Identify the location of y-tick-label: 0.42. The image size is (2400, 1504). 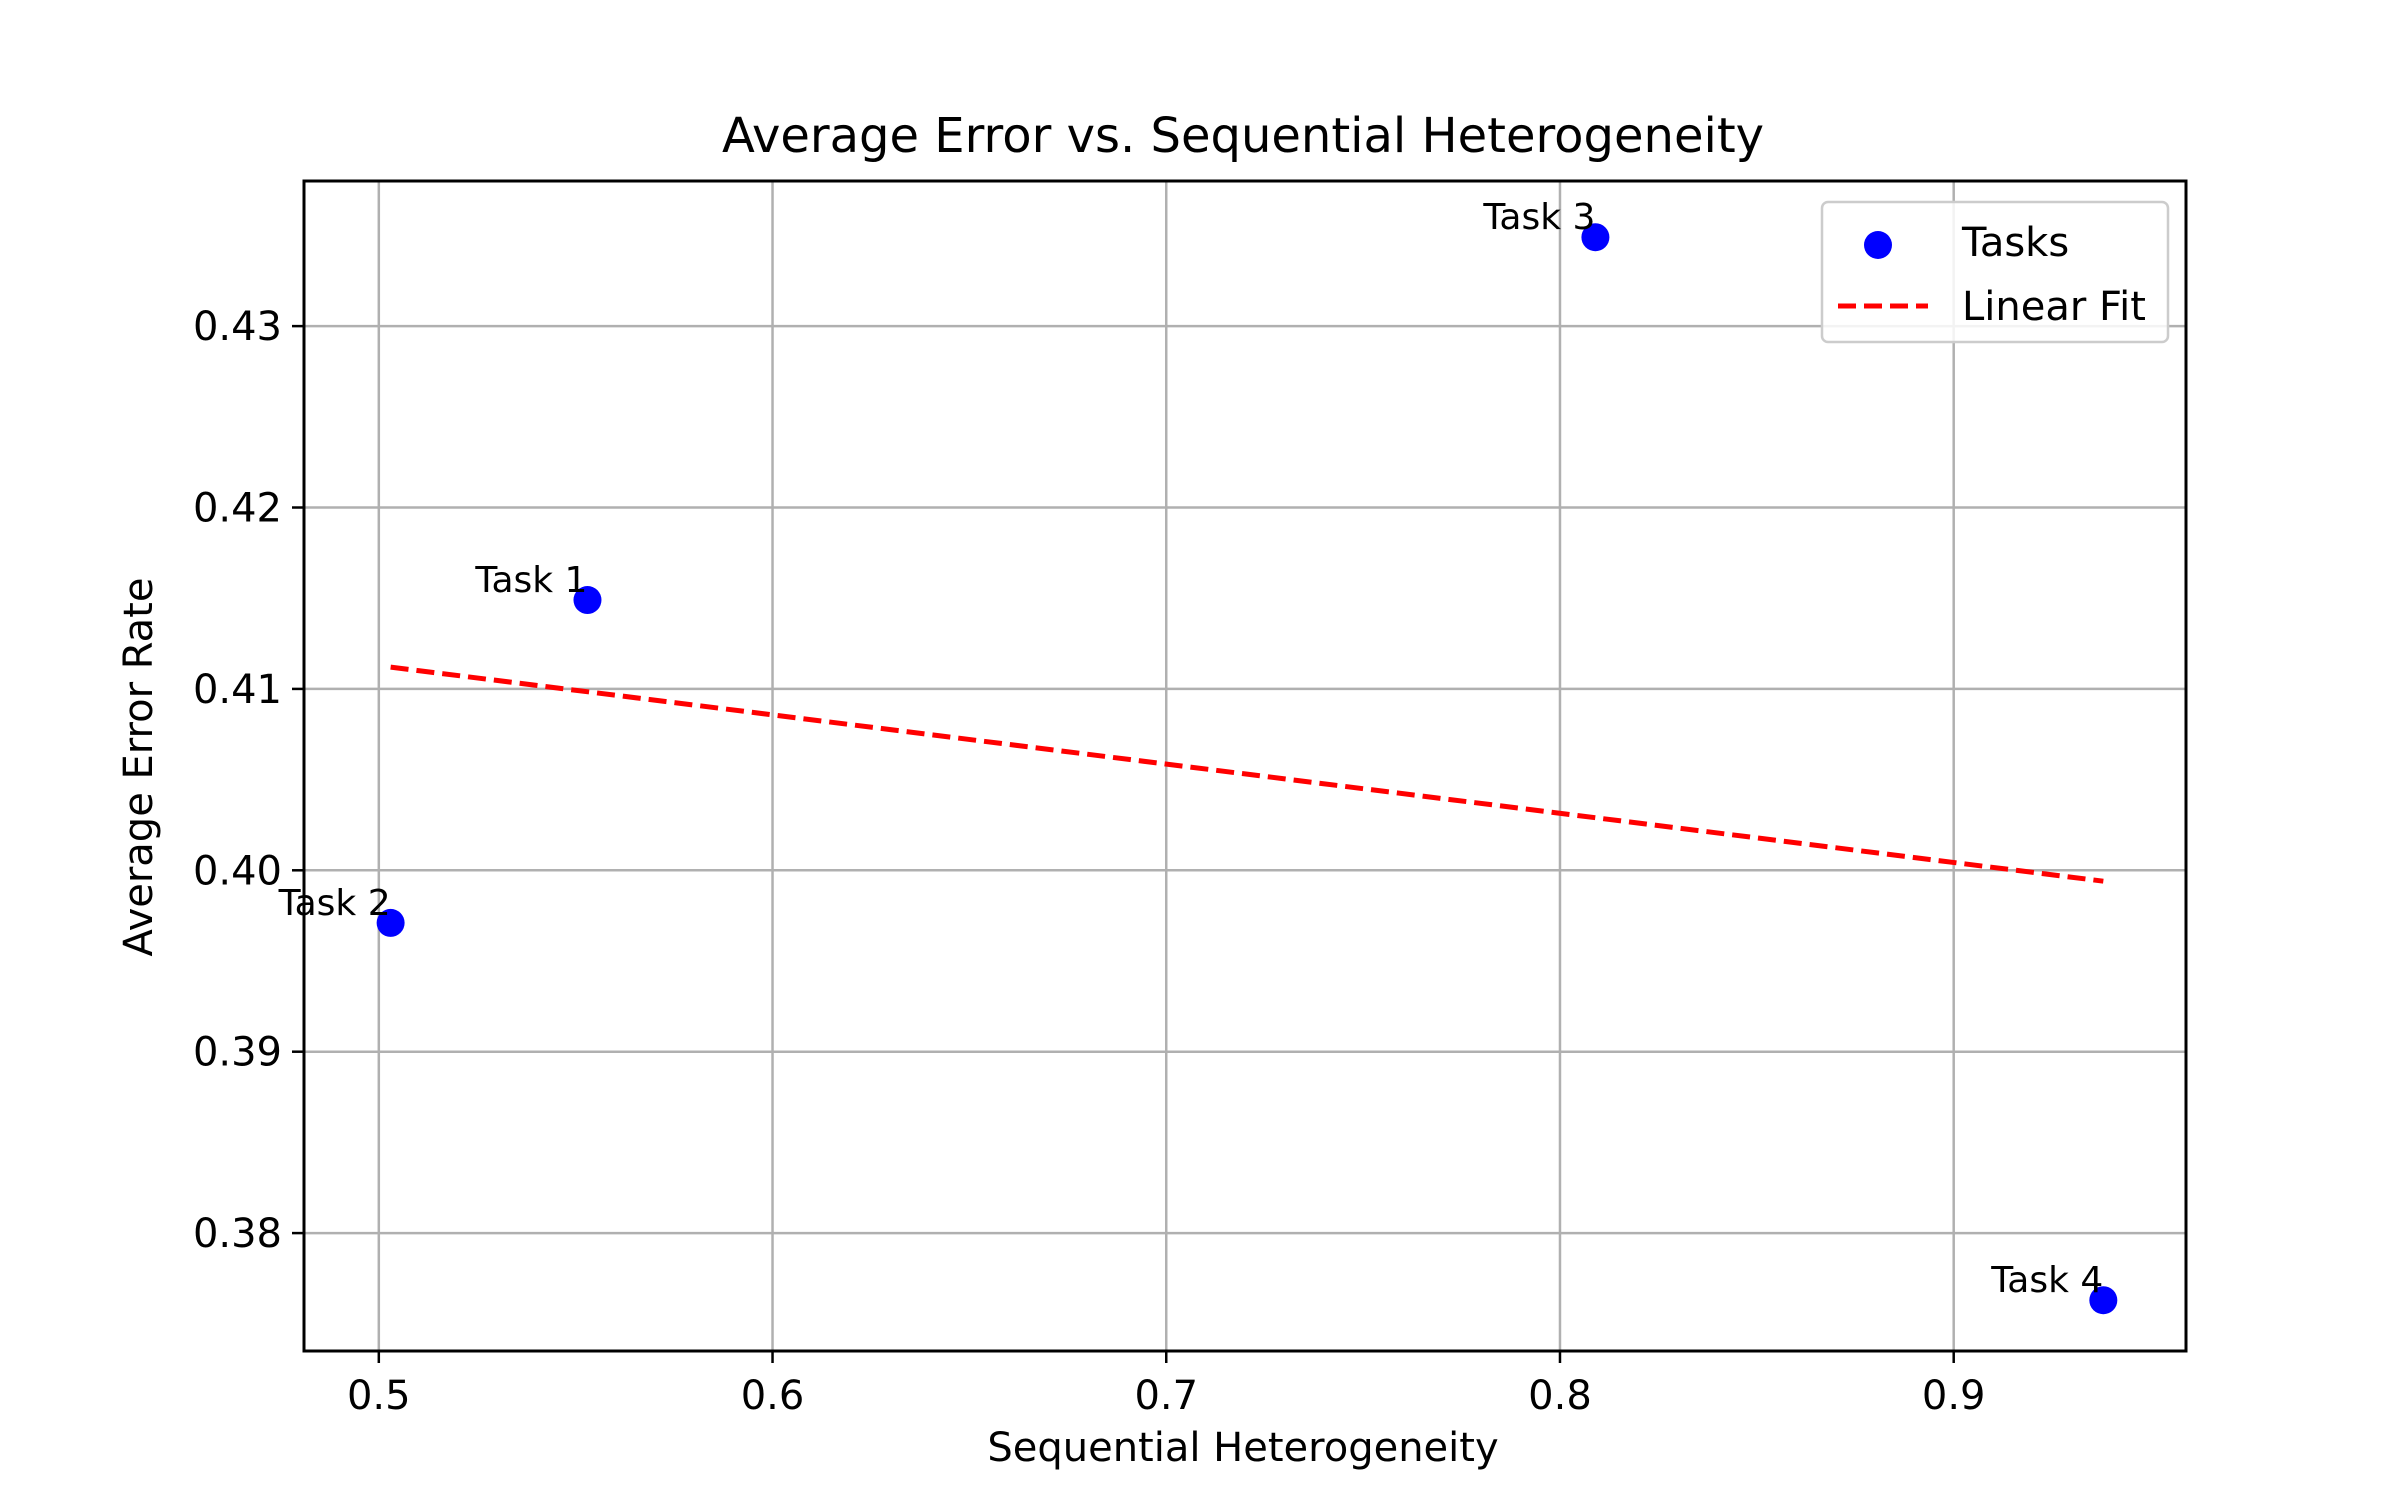
(237, 509).